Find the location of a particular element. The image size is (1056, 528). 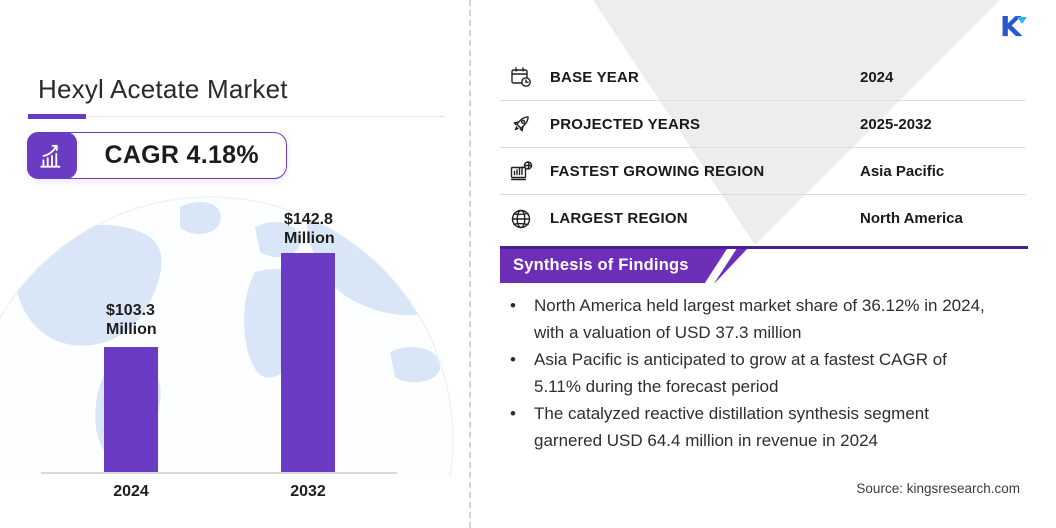

chart-baseline is located at coordinates (219, 473).